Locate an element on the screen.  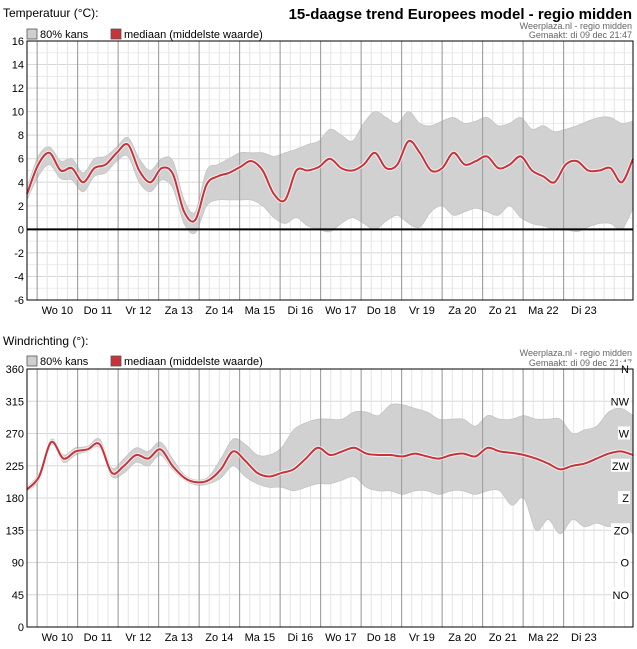
compass-label: N is located at coordinates (625, 370).